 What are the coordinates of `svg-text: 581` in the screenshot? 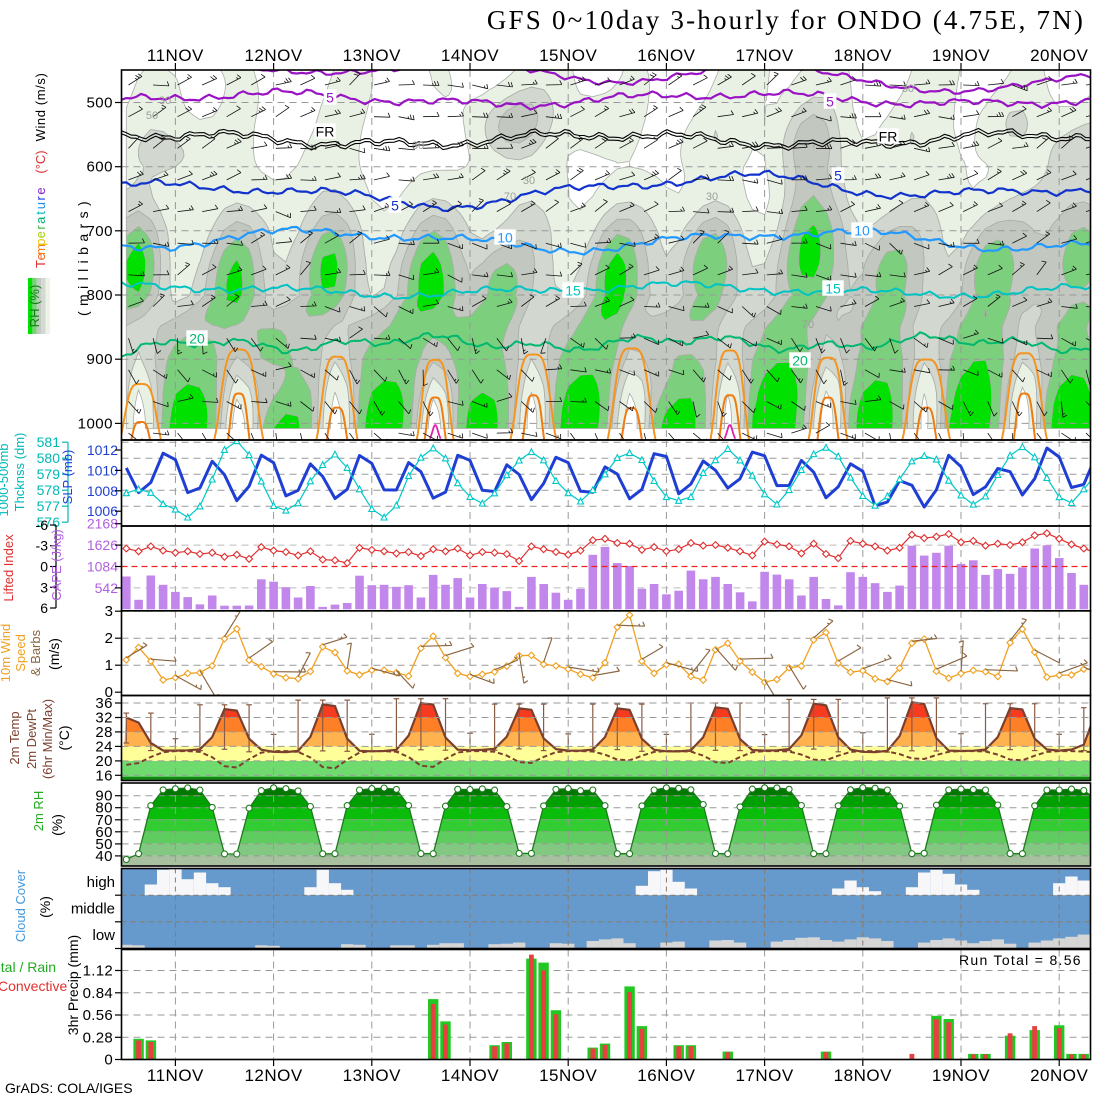 It's located at (49, 442).